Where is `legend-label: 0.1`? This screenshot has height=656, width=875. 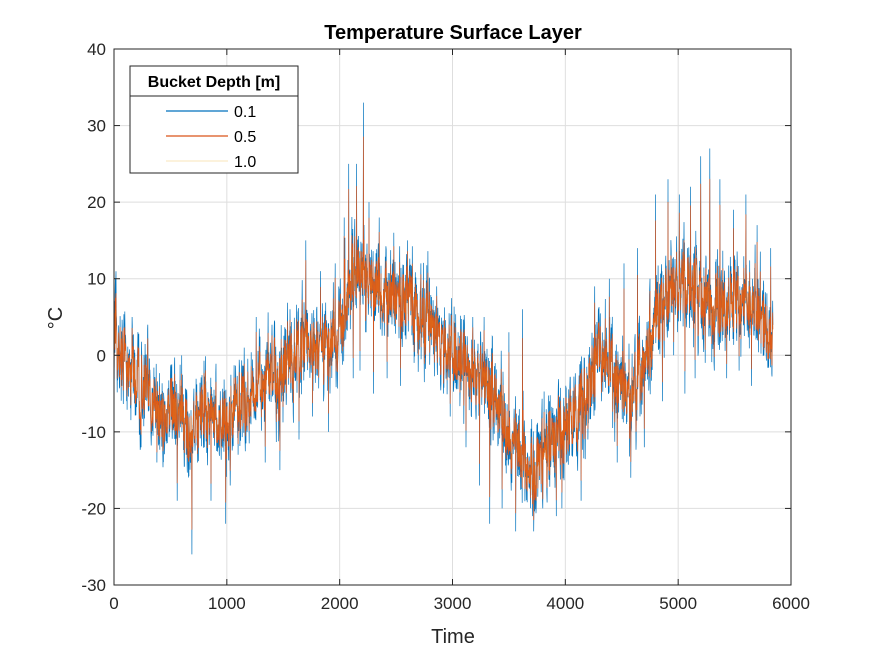
legend-label: 0.1 is located at coordinates (245, 112).